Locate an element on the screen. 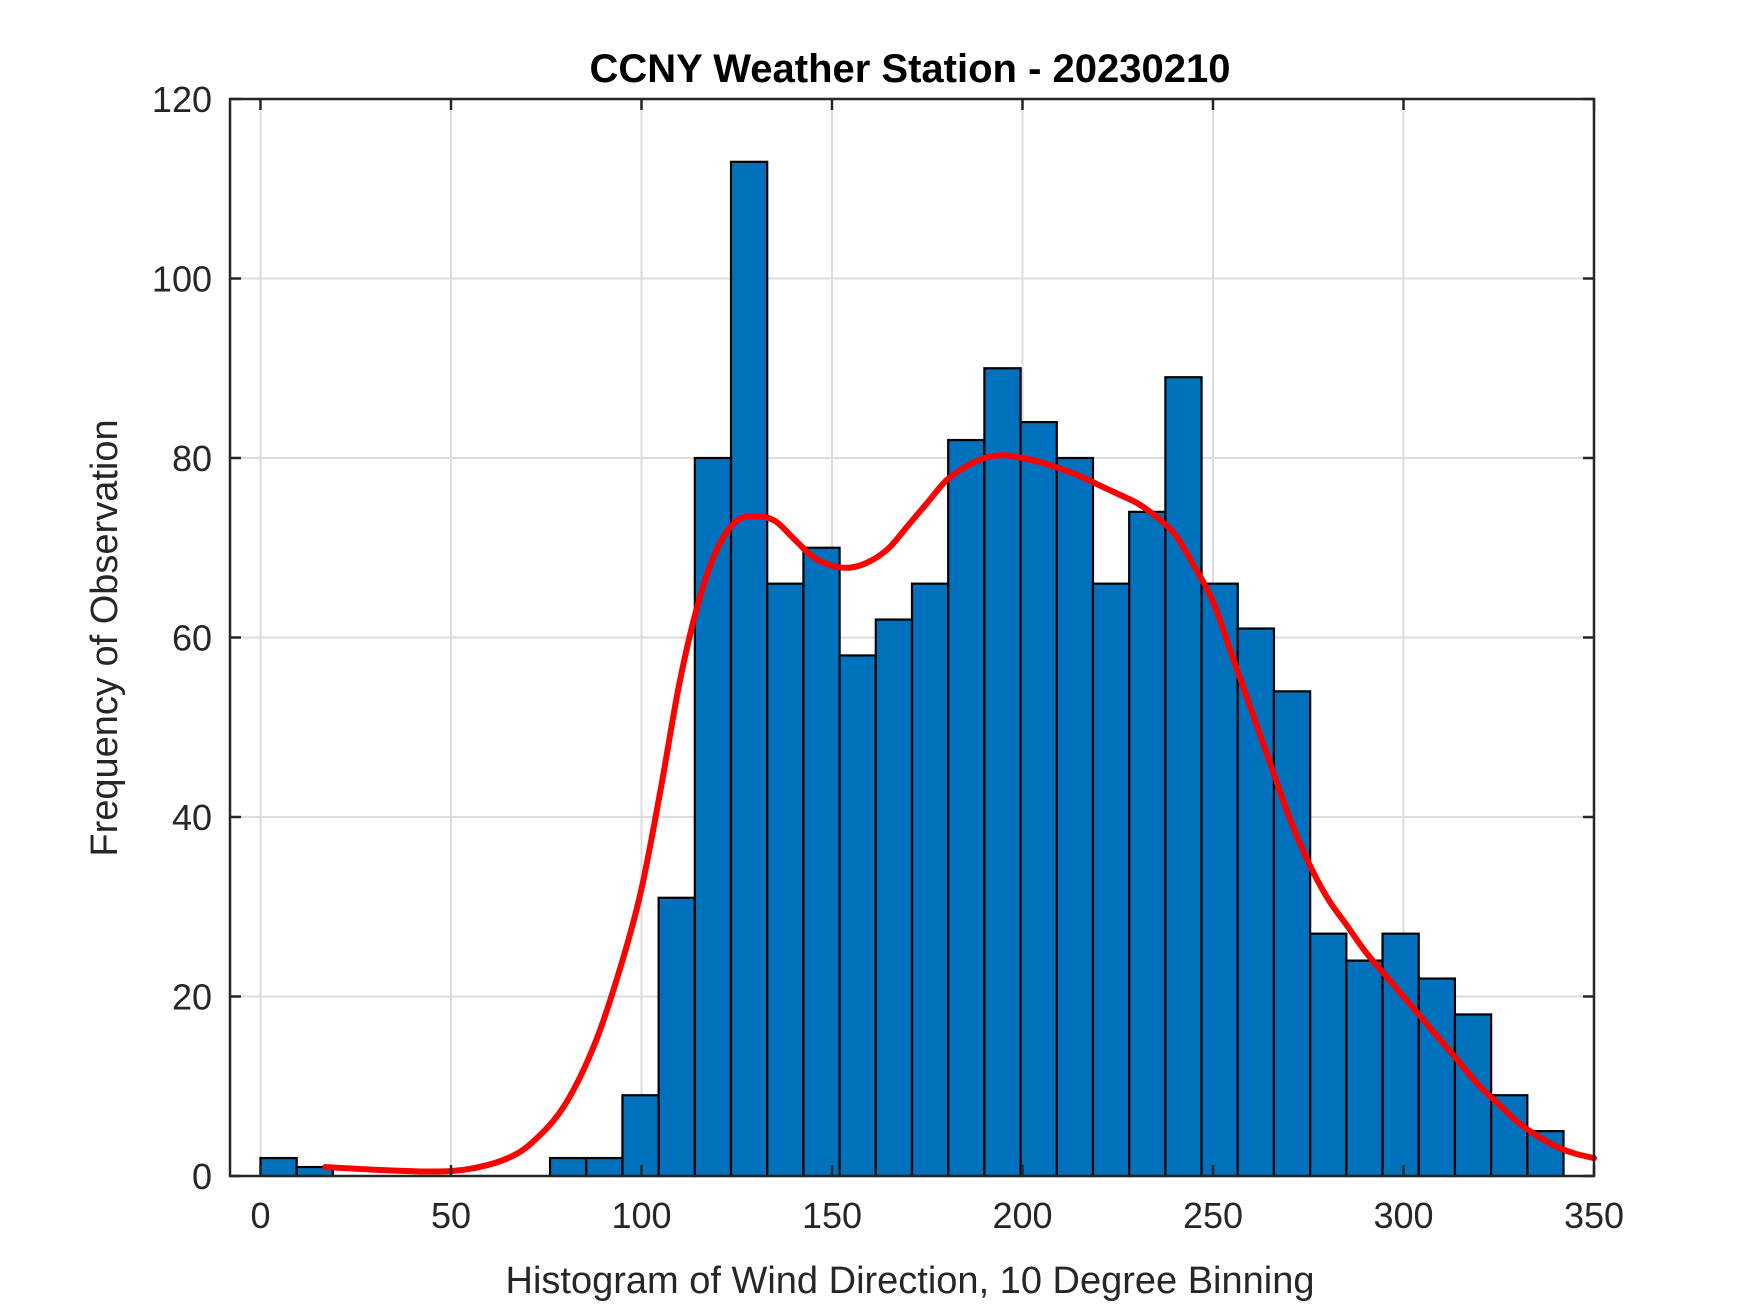  x-tick-label: 150 is located at coordinates (832, 1215).